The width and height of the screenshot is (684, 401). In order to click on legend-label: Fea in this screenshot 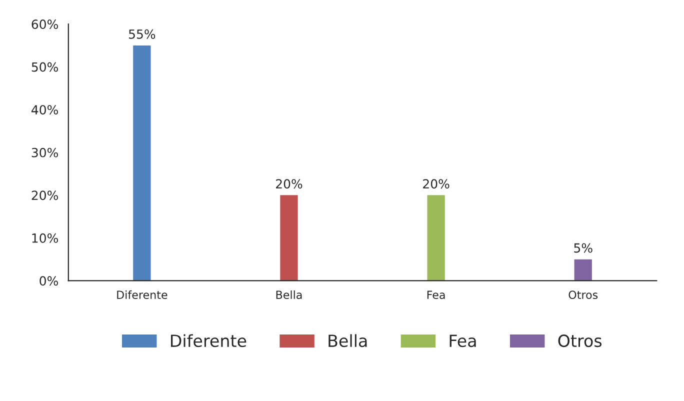, I will do `click(463, 341)`.